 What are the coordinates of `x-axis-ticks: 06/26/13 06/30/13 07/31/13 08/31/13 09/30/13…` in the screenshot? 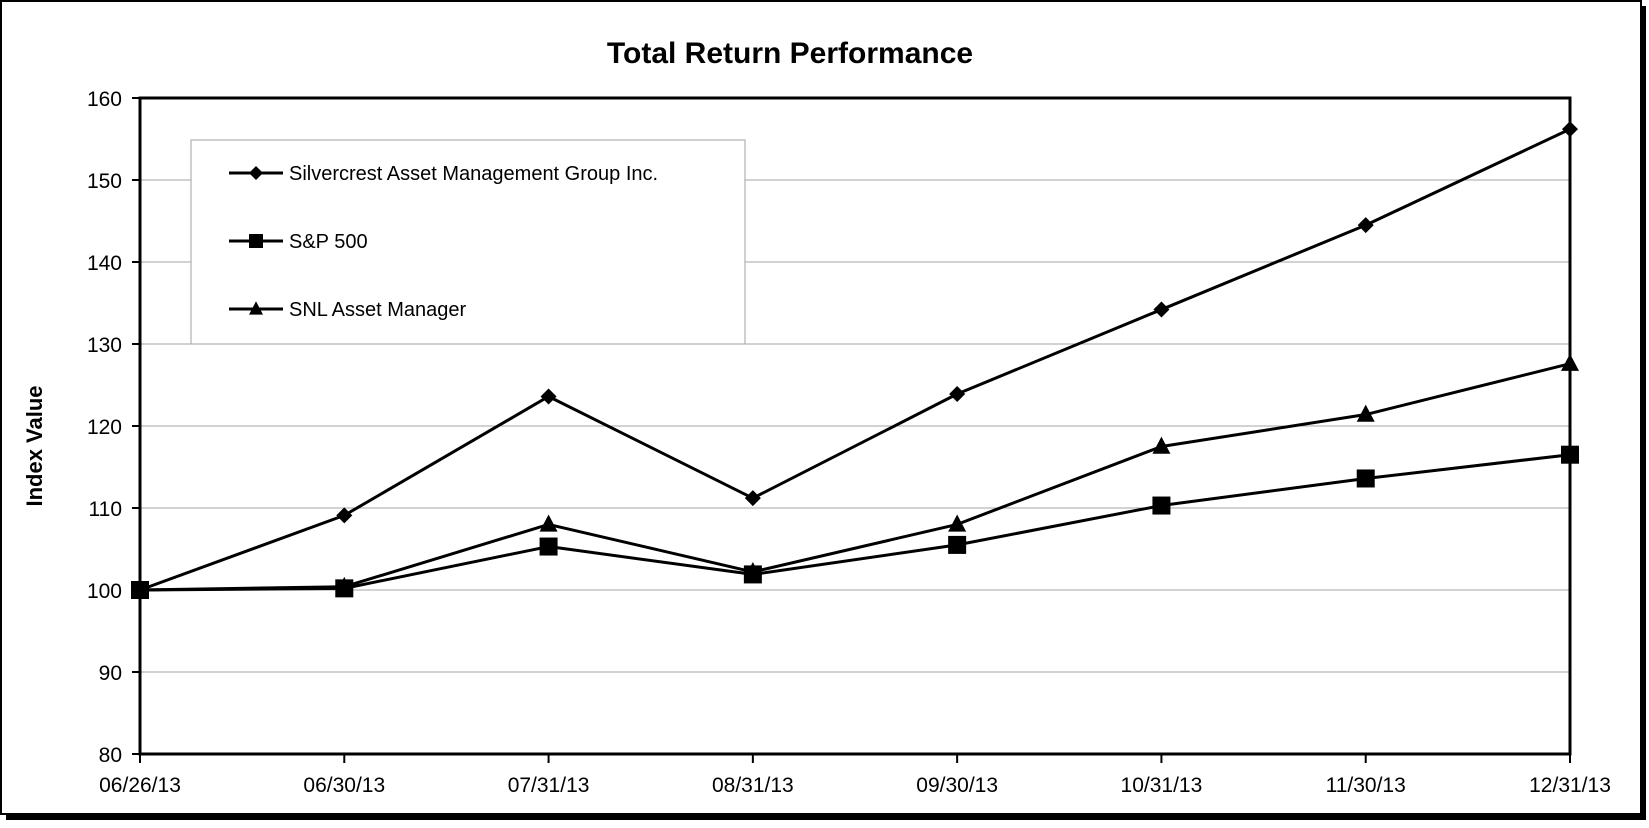 It's located at (855, 775).